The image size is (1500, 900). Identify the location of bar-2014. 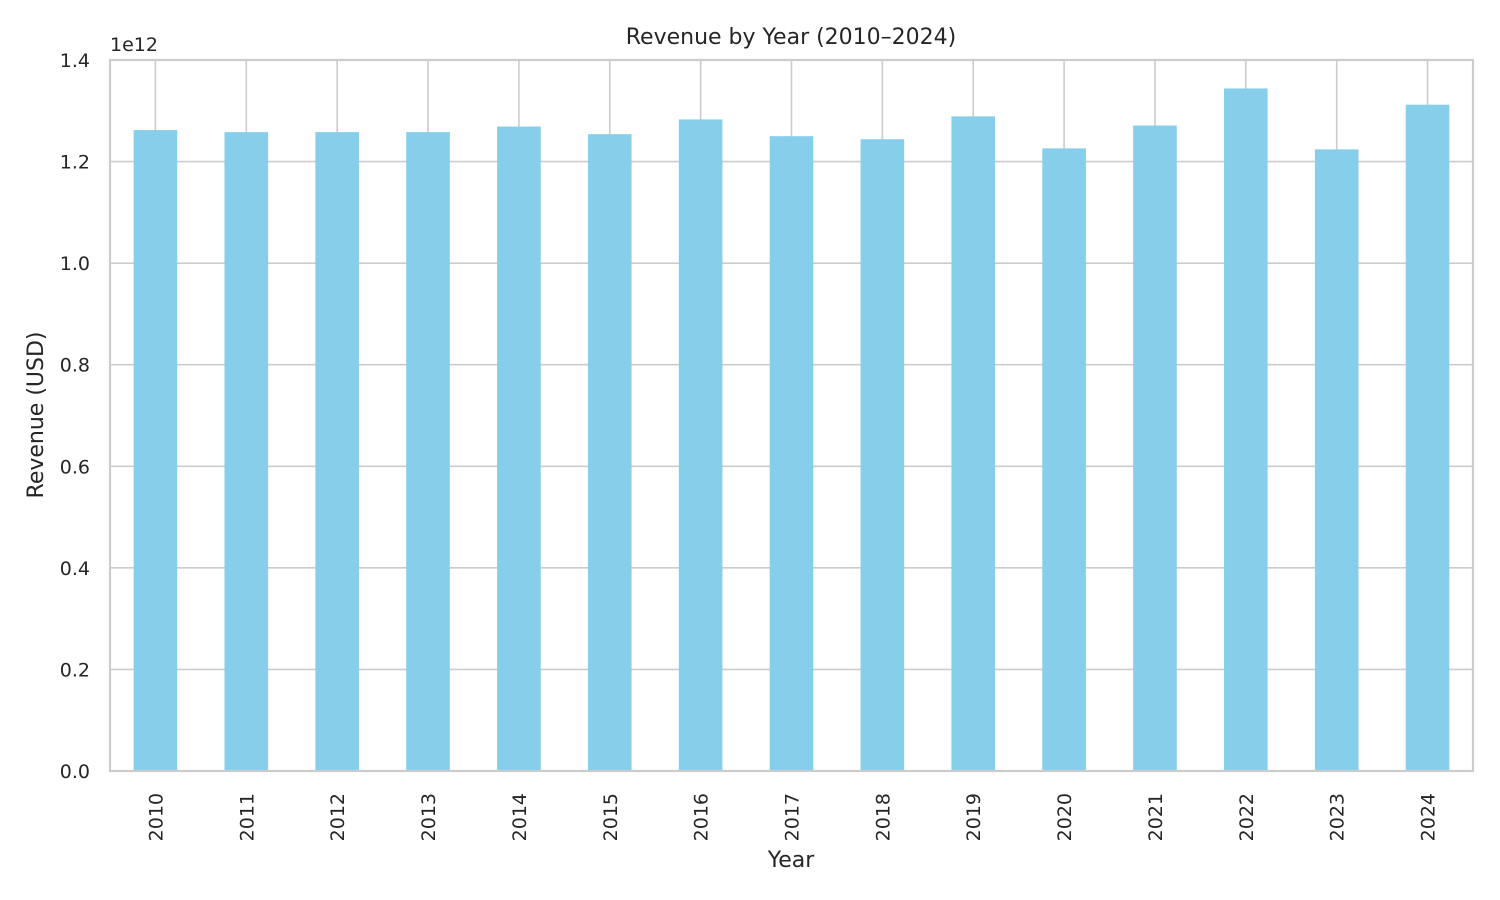
(519, 448).